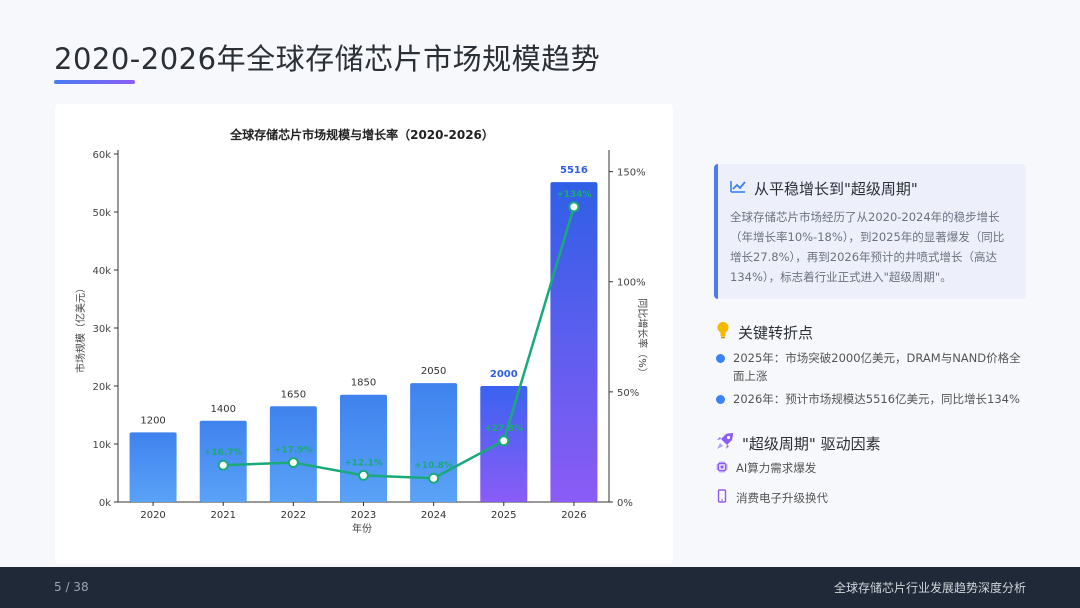 The width and height of the screenshot is (1080, 608). Describe the element at coordinates (101, 271) in the screenshot. I see `y-tick-label: 40k` at that location.